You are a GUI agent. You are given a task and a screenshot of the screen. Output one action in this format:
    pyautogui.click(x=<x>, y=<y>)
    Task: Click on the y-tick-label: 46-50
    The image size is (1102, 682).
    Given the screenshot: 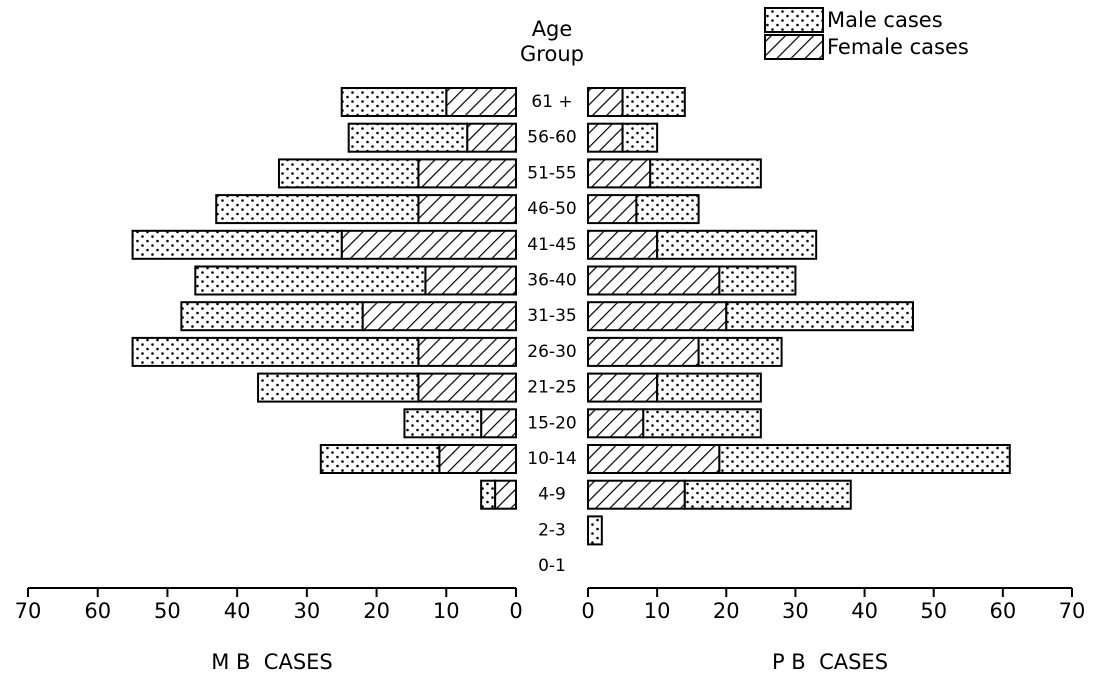 What is the action you would take?
    pyautogui.click(x=551, y=209)
    